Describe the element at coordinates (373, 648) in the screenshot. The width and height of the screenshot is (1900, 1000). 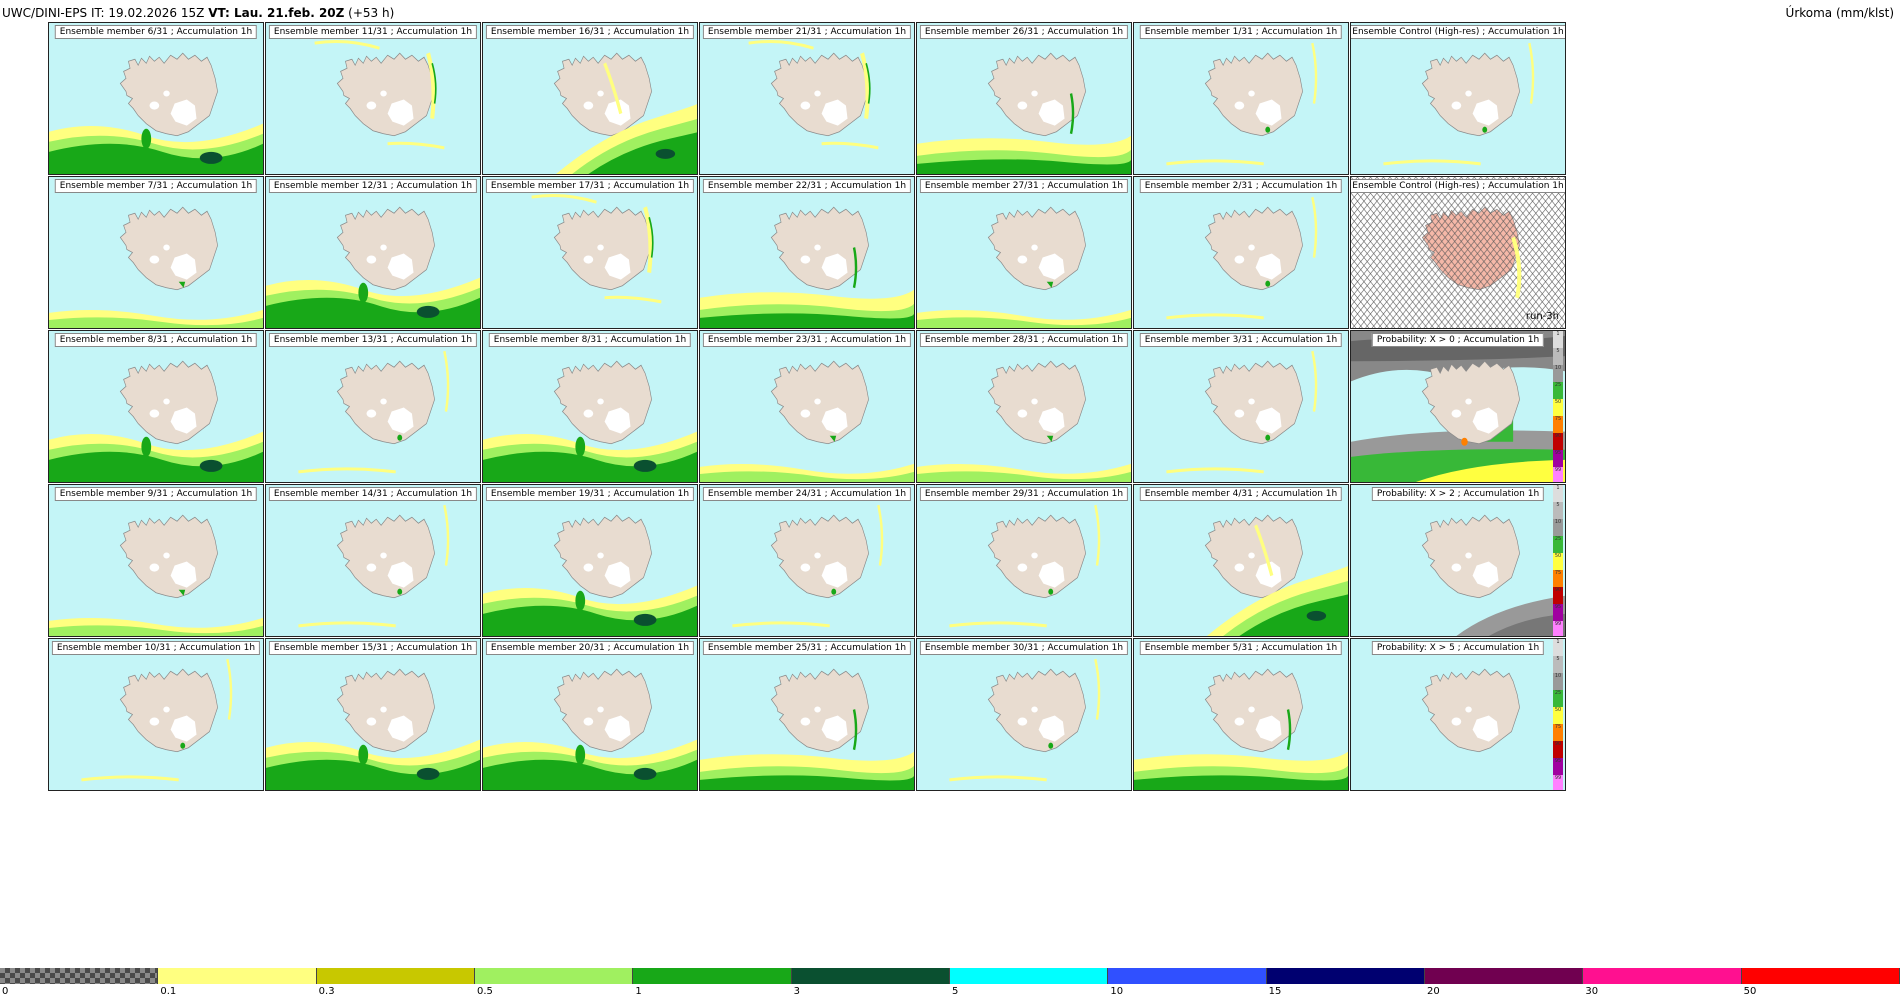
I see `panel-title: Ensemble member 15/31 ; Accumulation 1h` at that location.